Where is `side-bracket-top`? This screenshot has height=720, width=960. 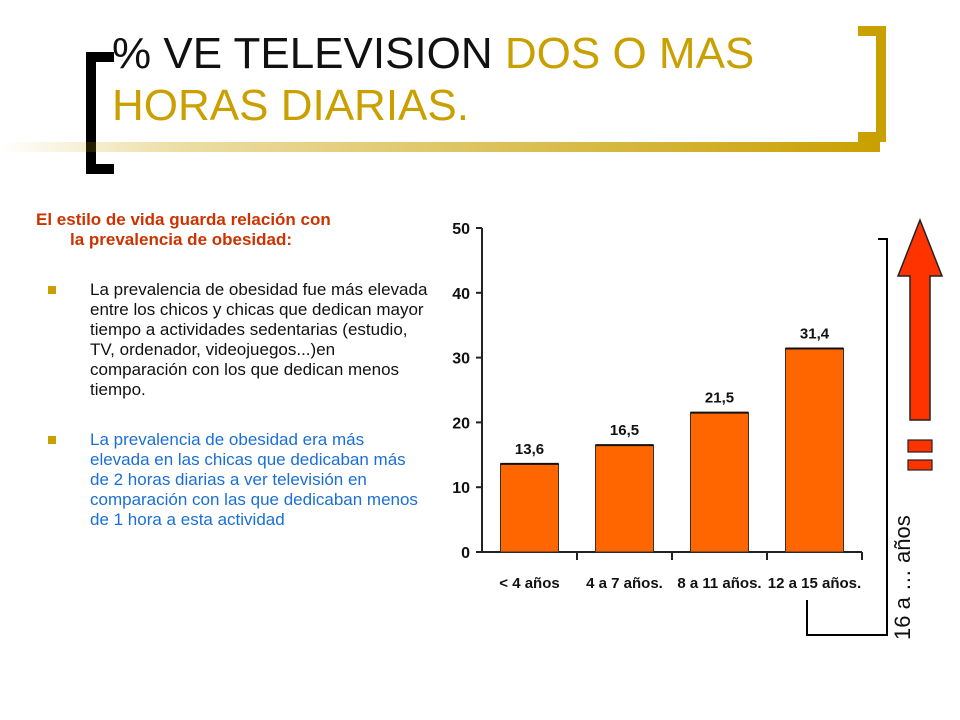
side-bracket-top is located at coordinates (883, 239).